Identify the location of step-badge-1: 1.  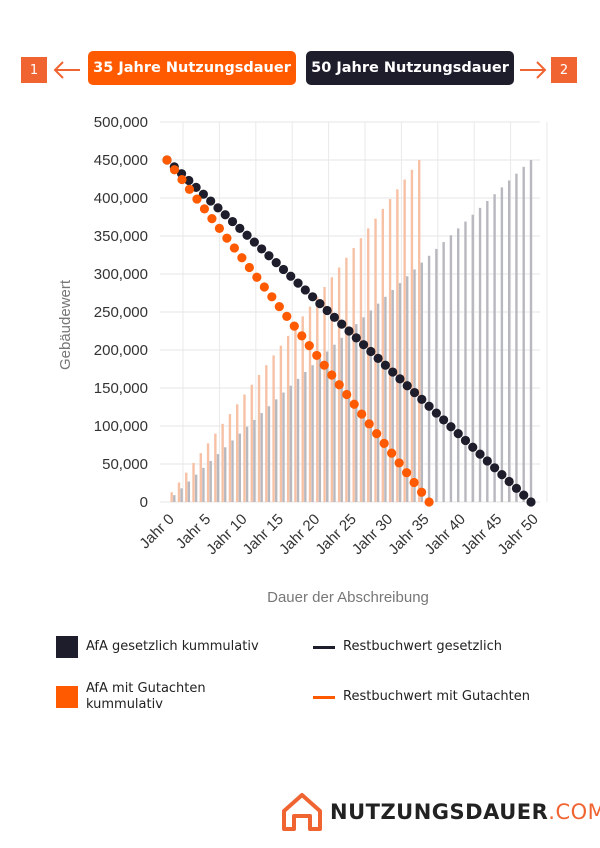
(34, 70).